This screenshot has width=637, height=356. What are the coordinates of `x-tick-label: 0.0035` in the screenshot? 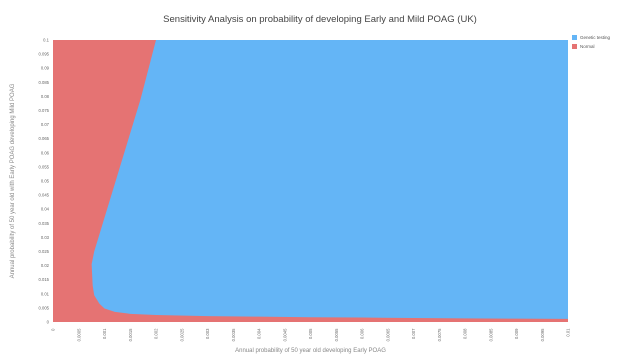 It's located at (233, 334).